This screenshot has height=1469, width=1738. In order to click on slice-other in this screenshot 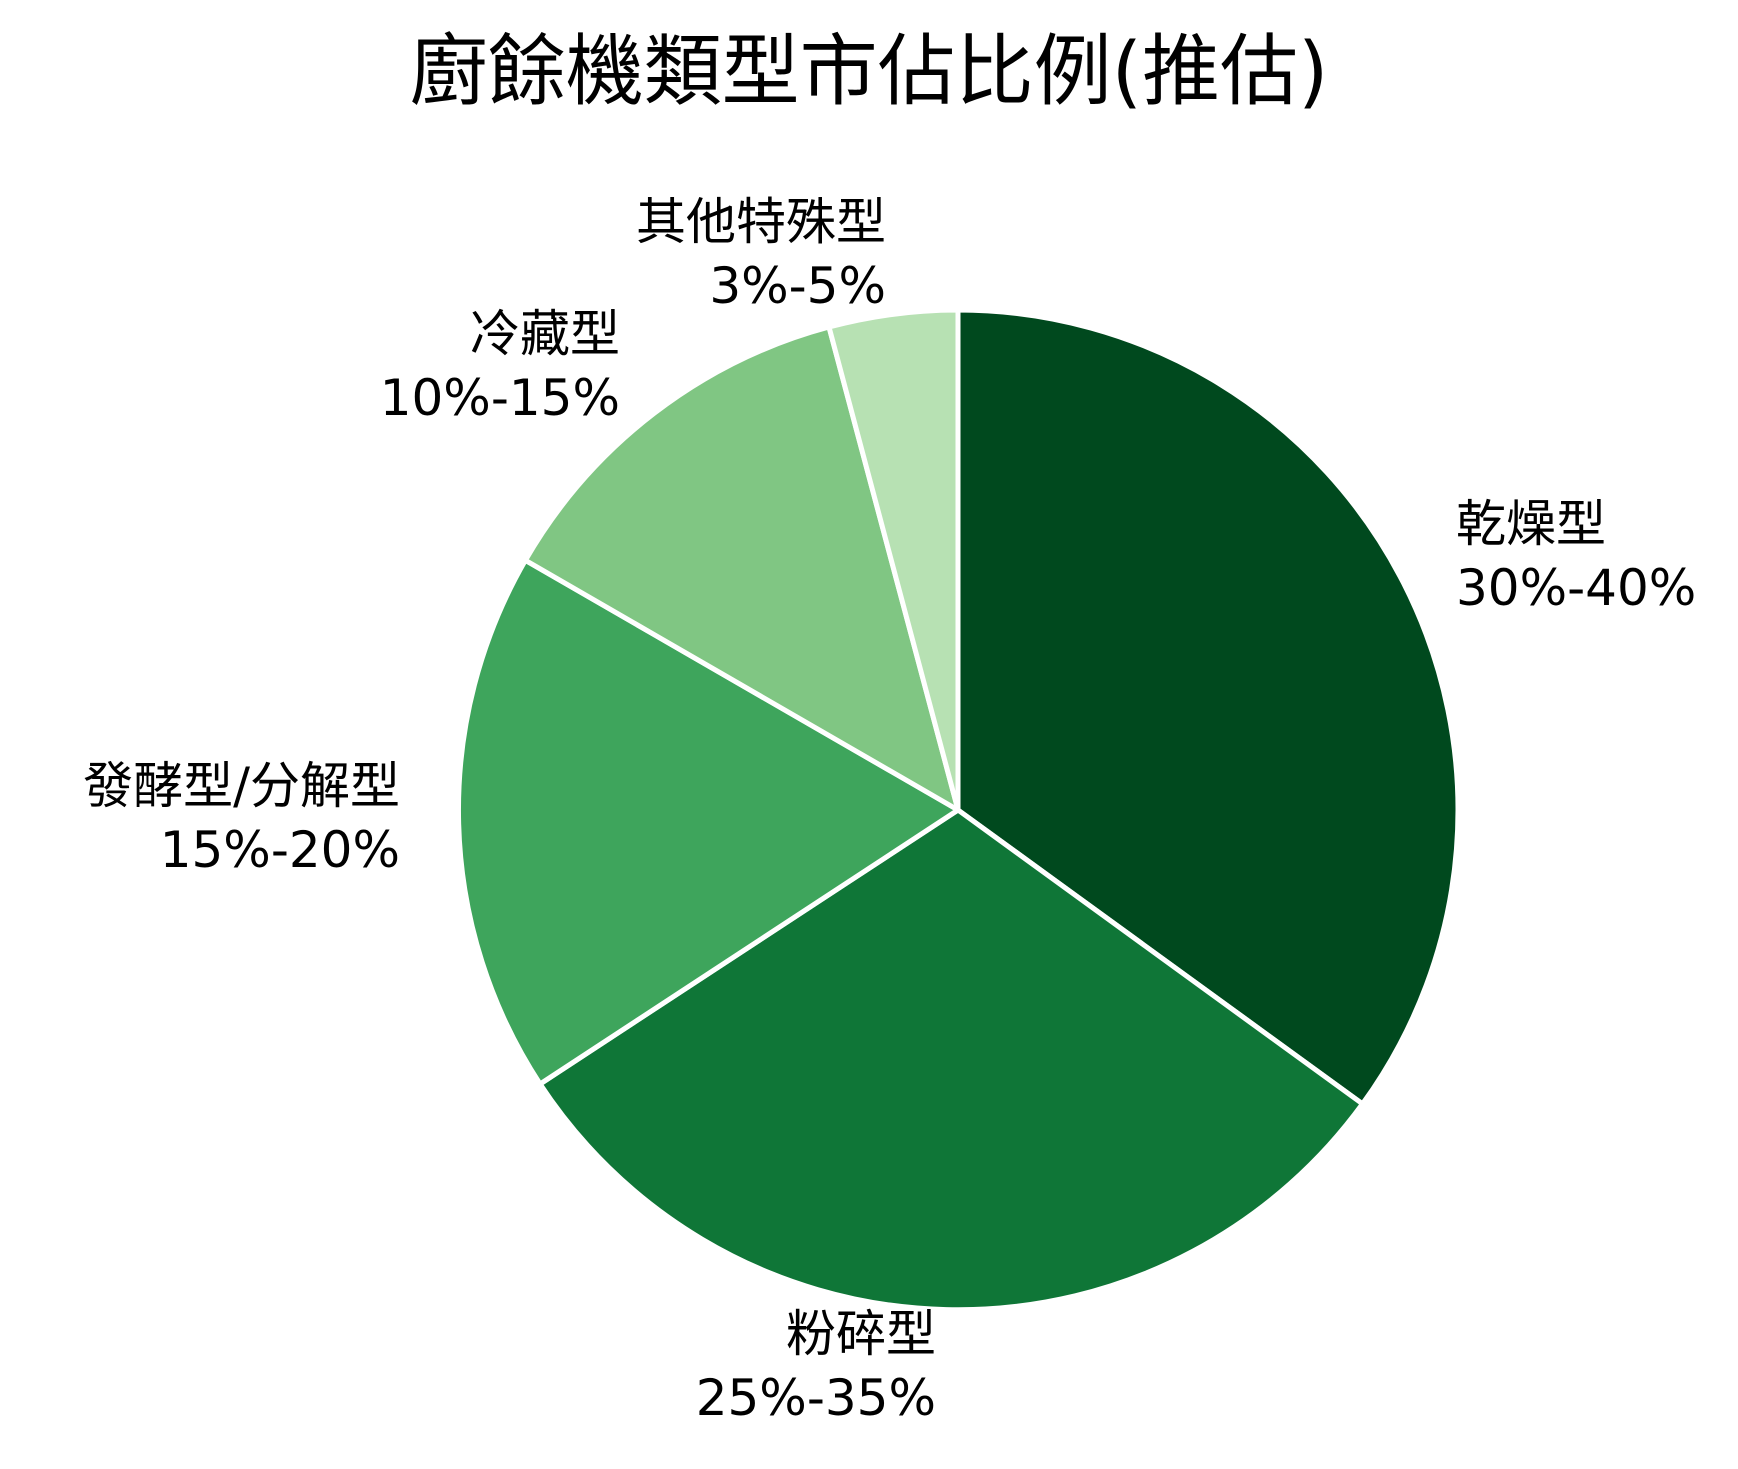, I will do `click(893, 560)`.